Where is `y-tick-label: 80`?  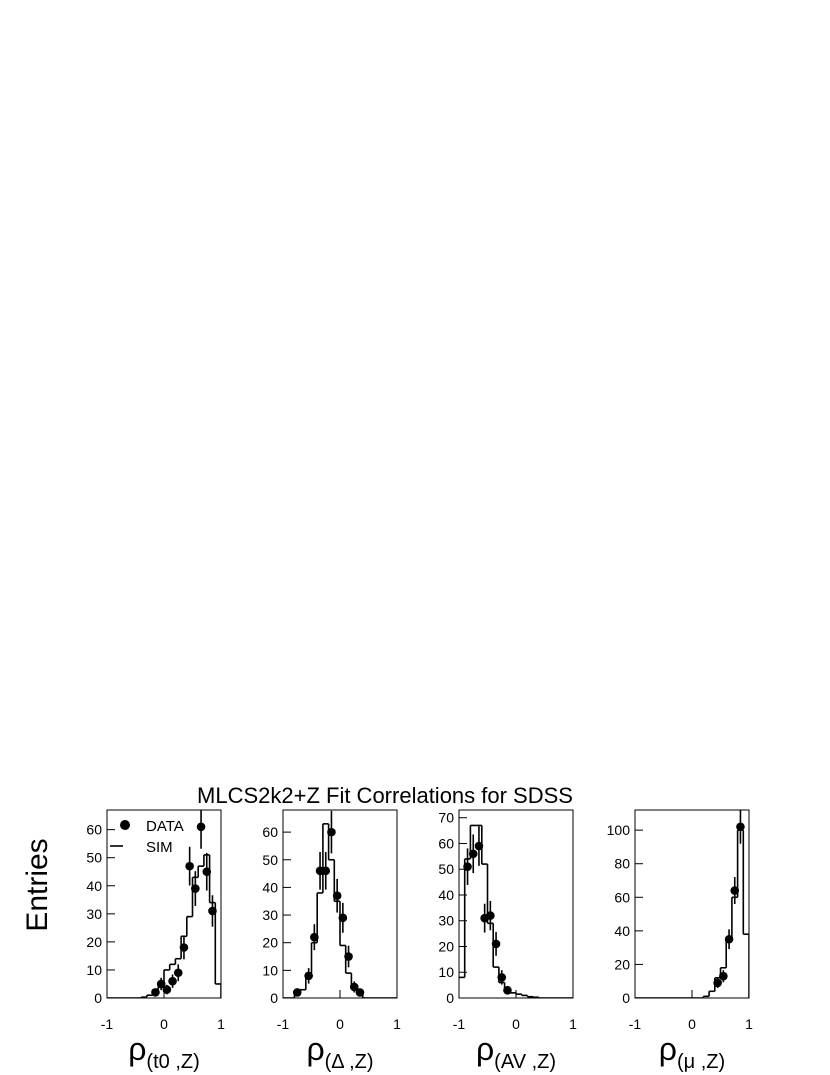
y-tick-label: 80 is located at coordinates (622, 864).